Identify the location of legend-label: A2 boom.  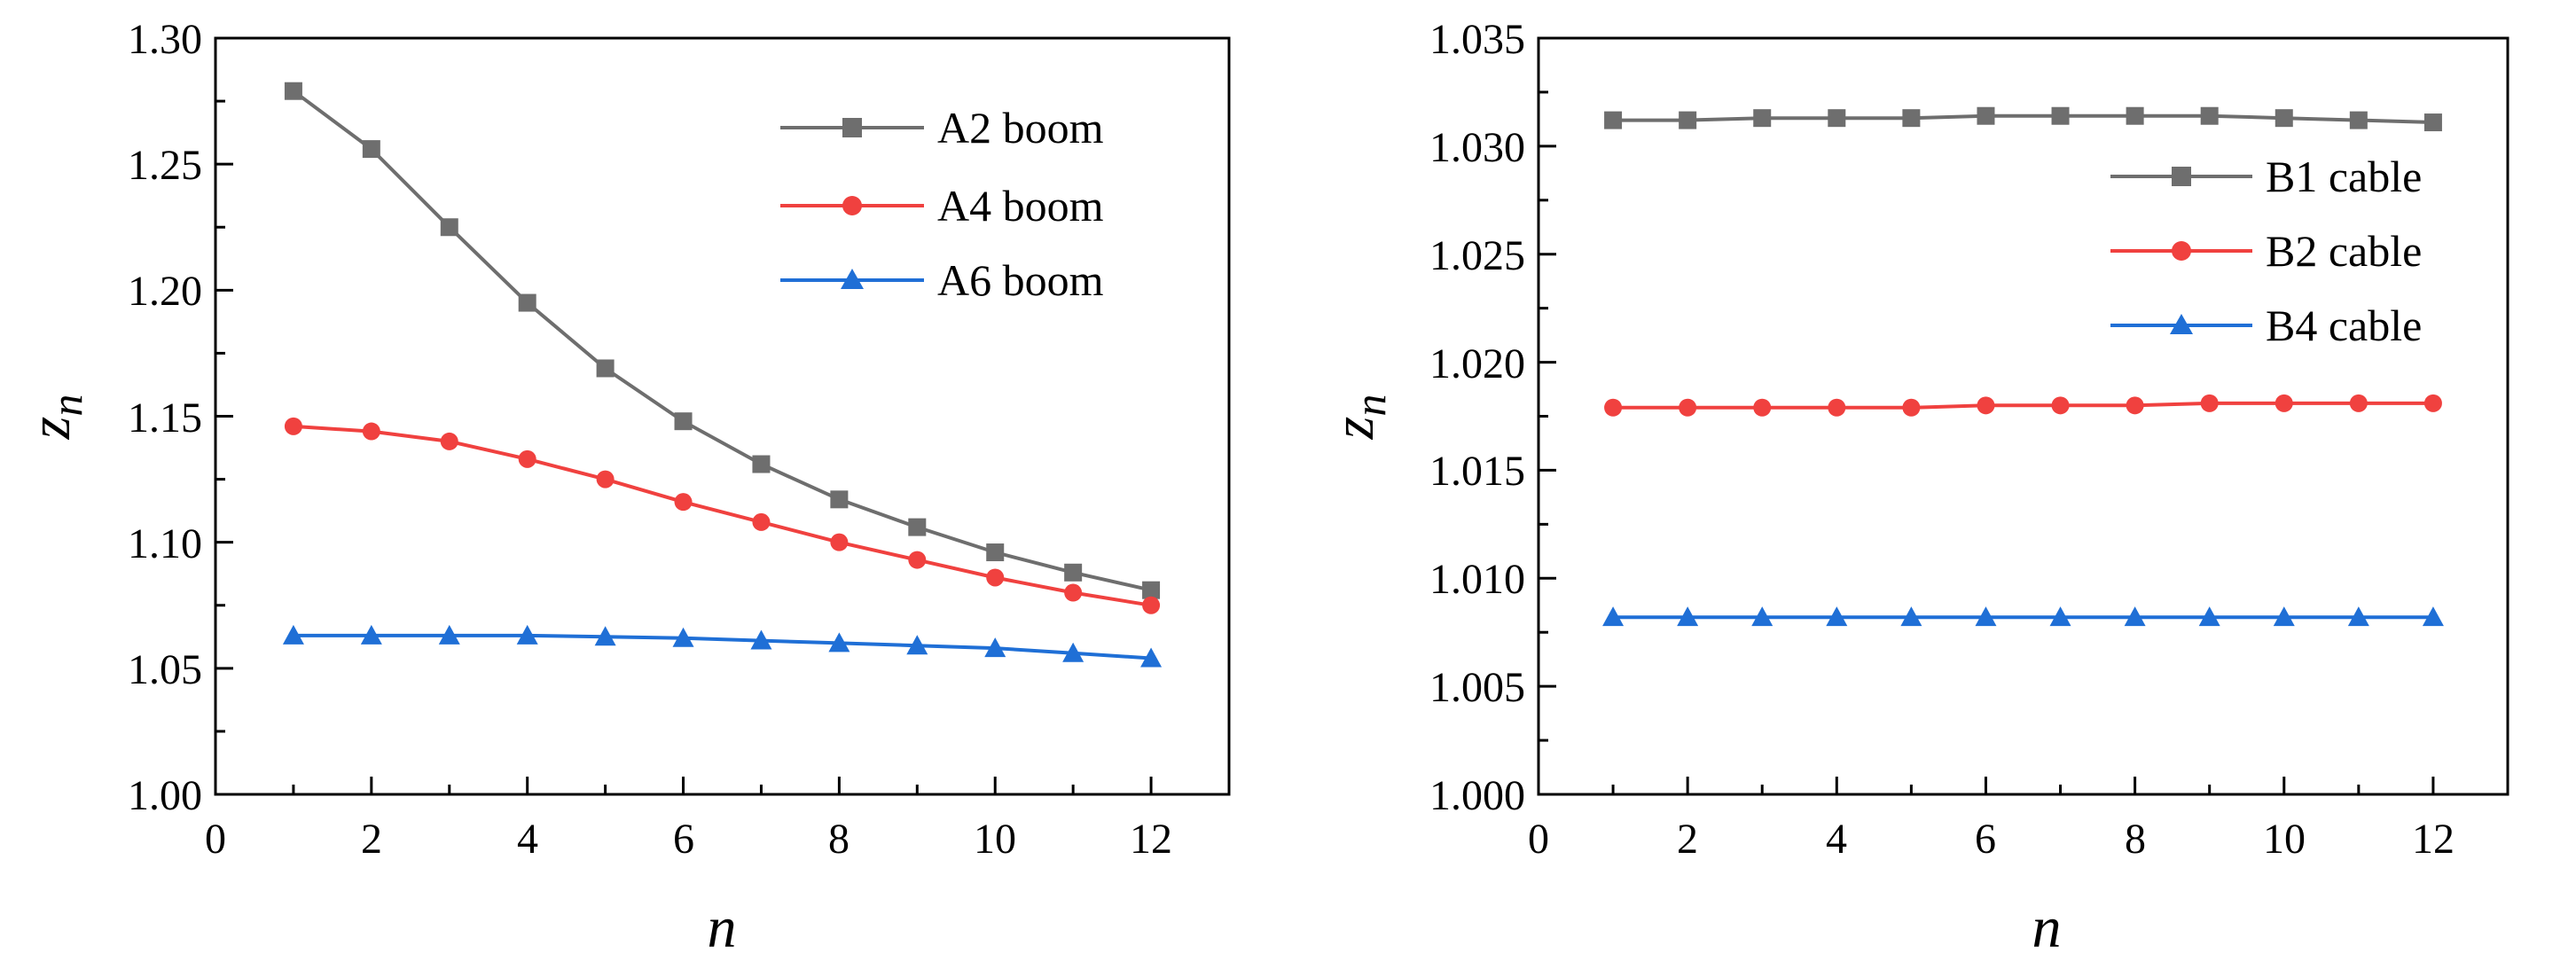
(1020, 128).